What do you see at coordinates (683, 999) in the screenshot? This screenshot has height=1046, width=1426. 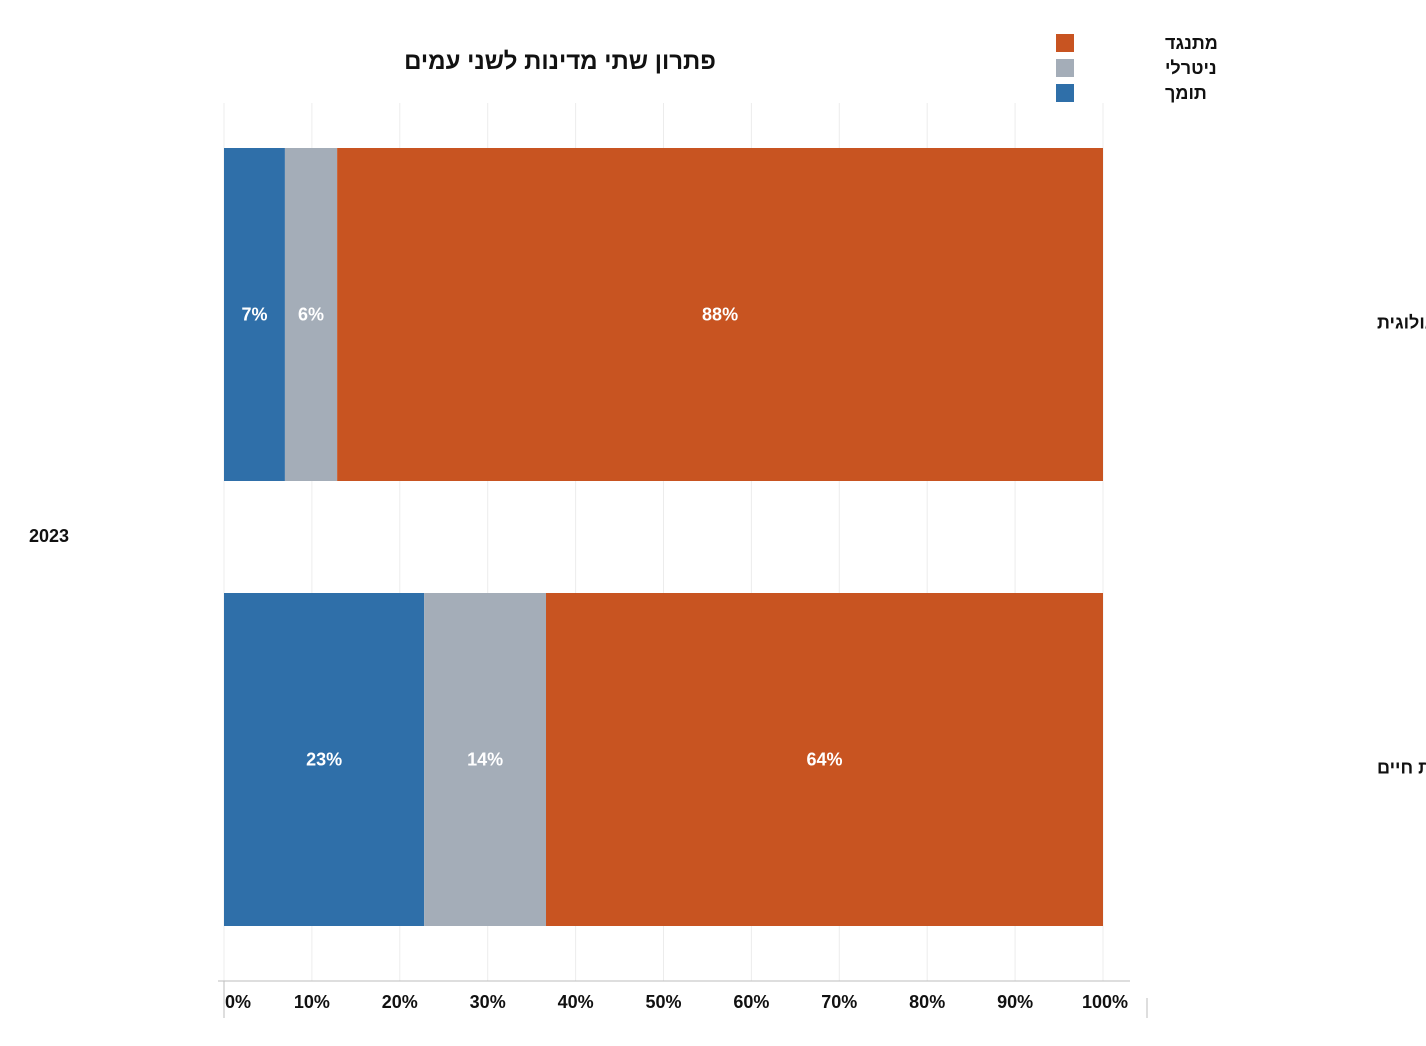 I see `axis-layer: 0% 10% 20% 30% 40% 50% 60% 70% 80% 90% 100%` at bounding box center [683, 999].